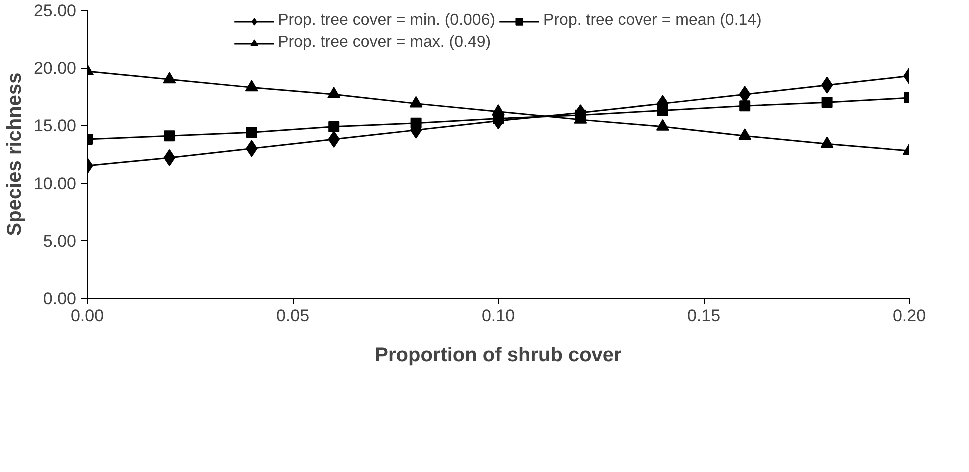  I want to click on y-axis-title: Species richness, so click(15, 154).